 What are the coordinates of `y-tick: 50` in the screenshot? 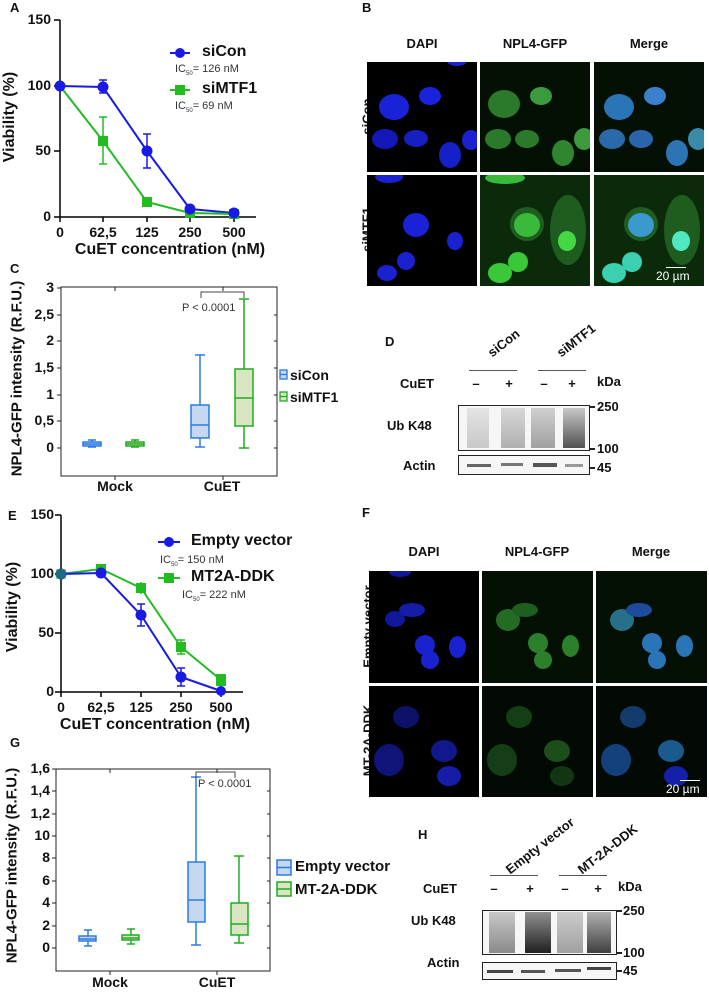 It's located at (46, 632).